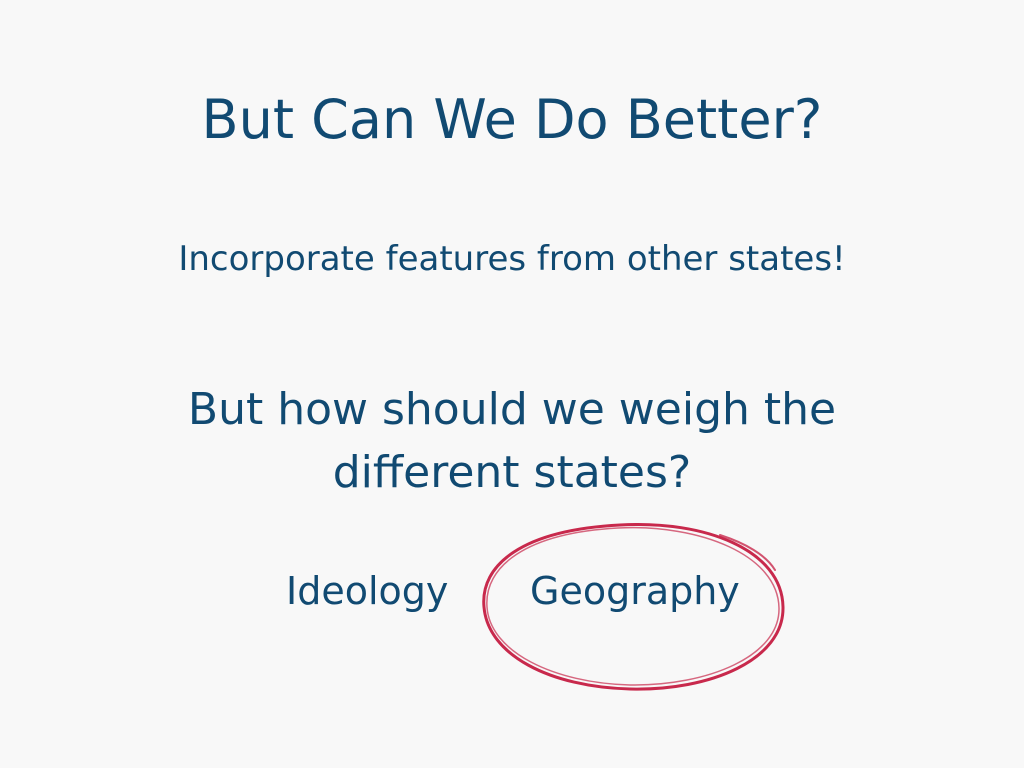  I want to click on option-ideology: Ideology, so click(367, 591).